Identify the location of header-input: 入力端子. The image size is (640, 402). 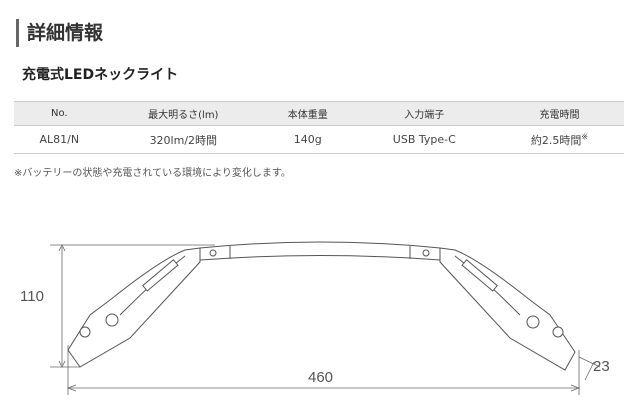
(424, 113).